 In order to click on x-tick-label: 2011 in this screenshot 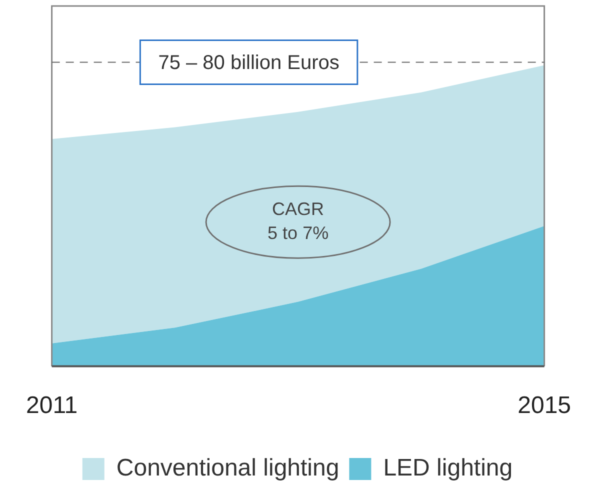, I will do `click(52, 406)`.